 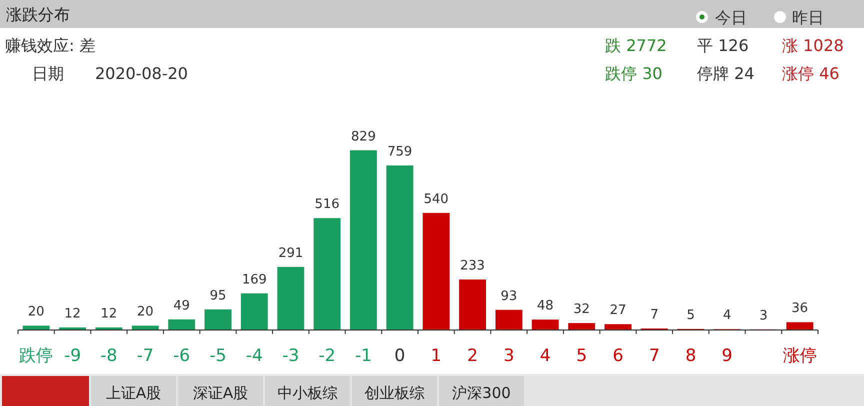 I want to click on x-tick-label: 6, so click(x=618, y=356).